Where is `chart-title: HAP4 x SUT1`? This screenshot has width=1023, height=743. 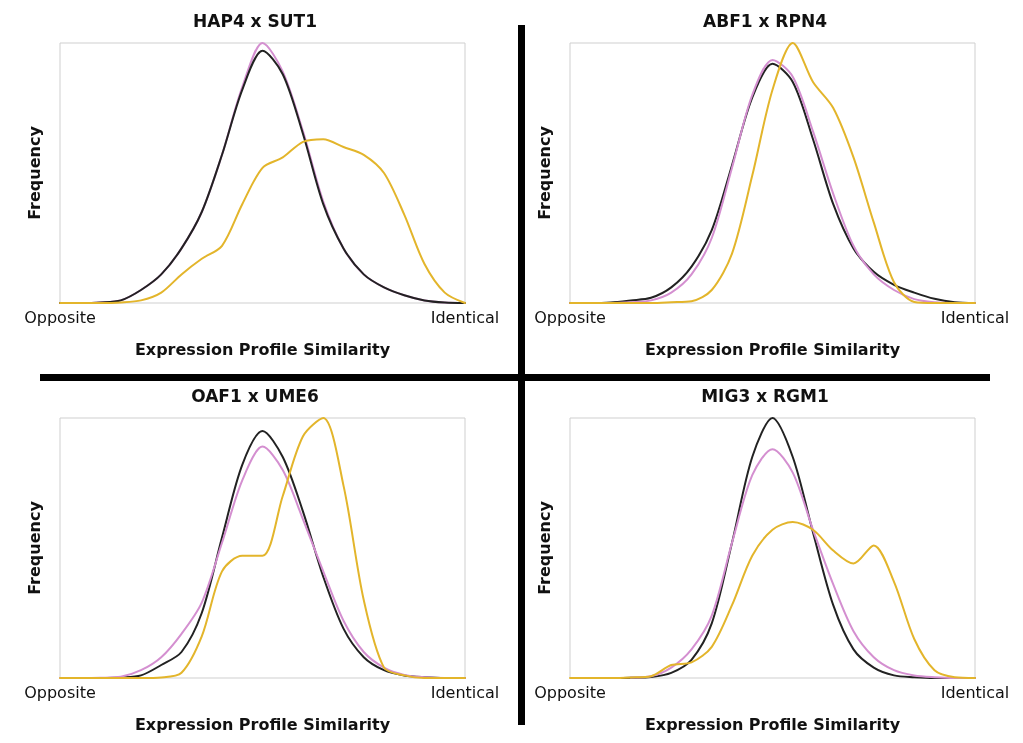 chart-title: HAP4 x SUT1 is located at coordinates (255, 20).